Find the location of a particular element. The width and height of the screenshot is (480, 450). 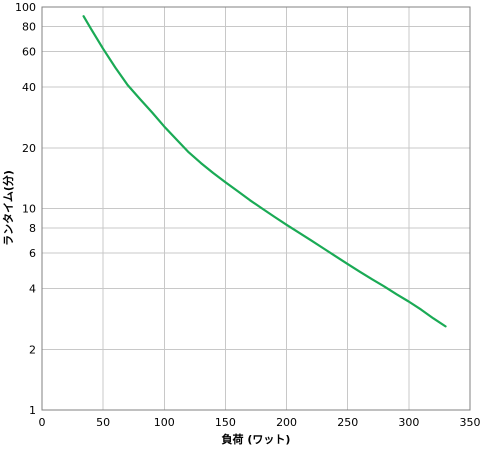

y-tick-label: 10 is located at coordinates (29, 209).